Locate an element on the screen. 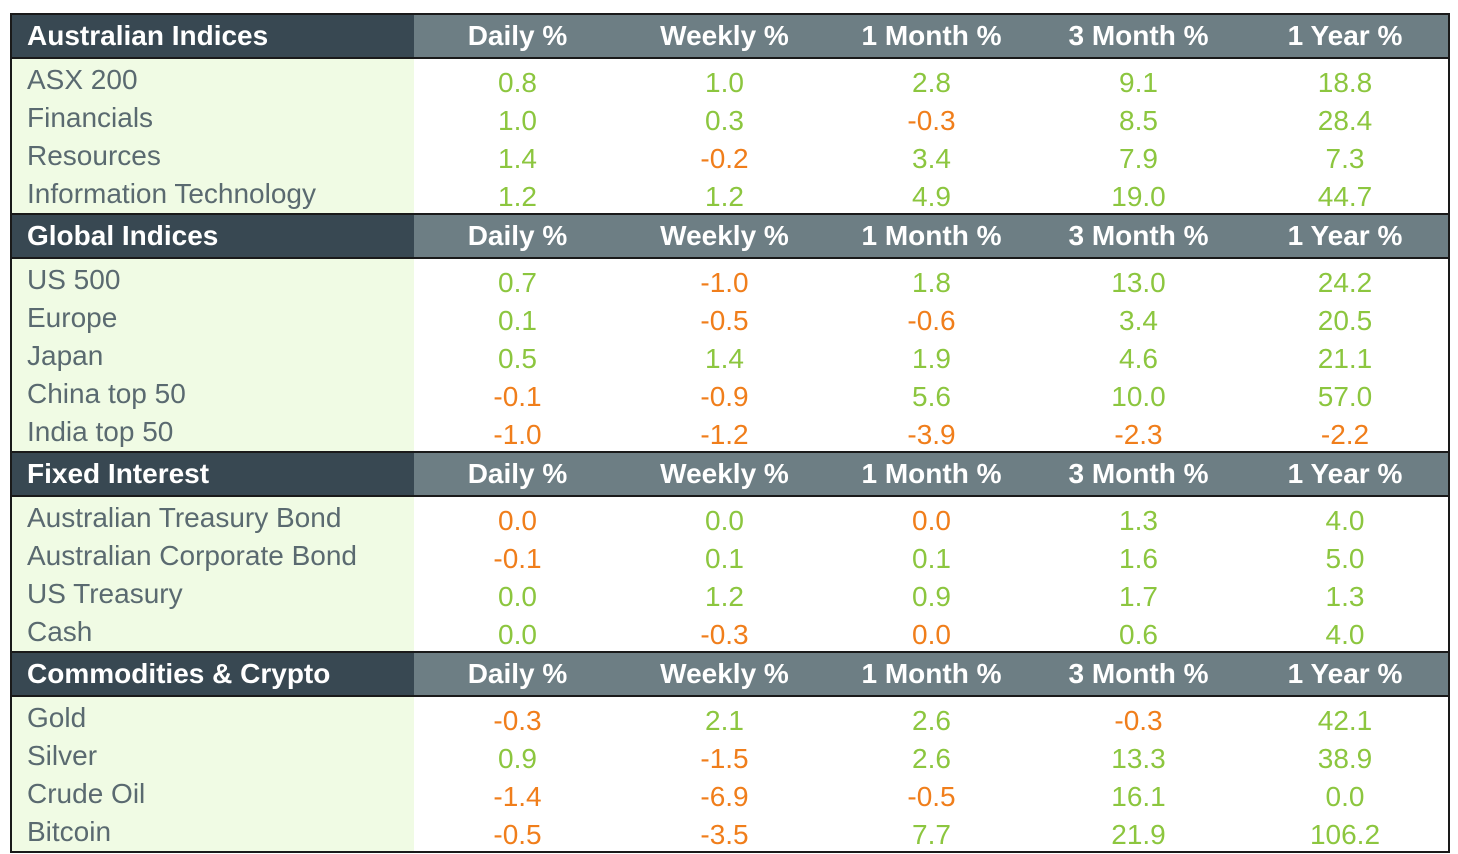 This screenshot has height=854, width=1458. value-text: -0.5 is located at coordinates (517, 834).